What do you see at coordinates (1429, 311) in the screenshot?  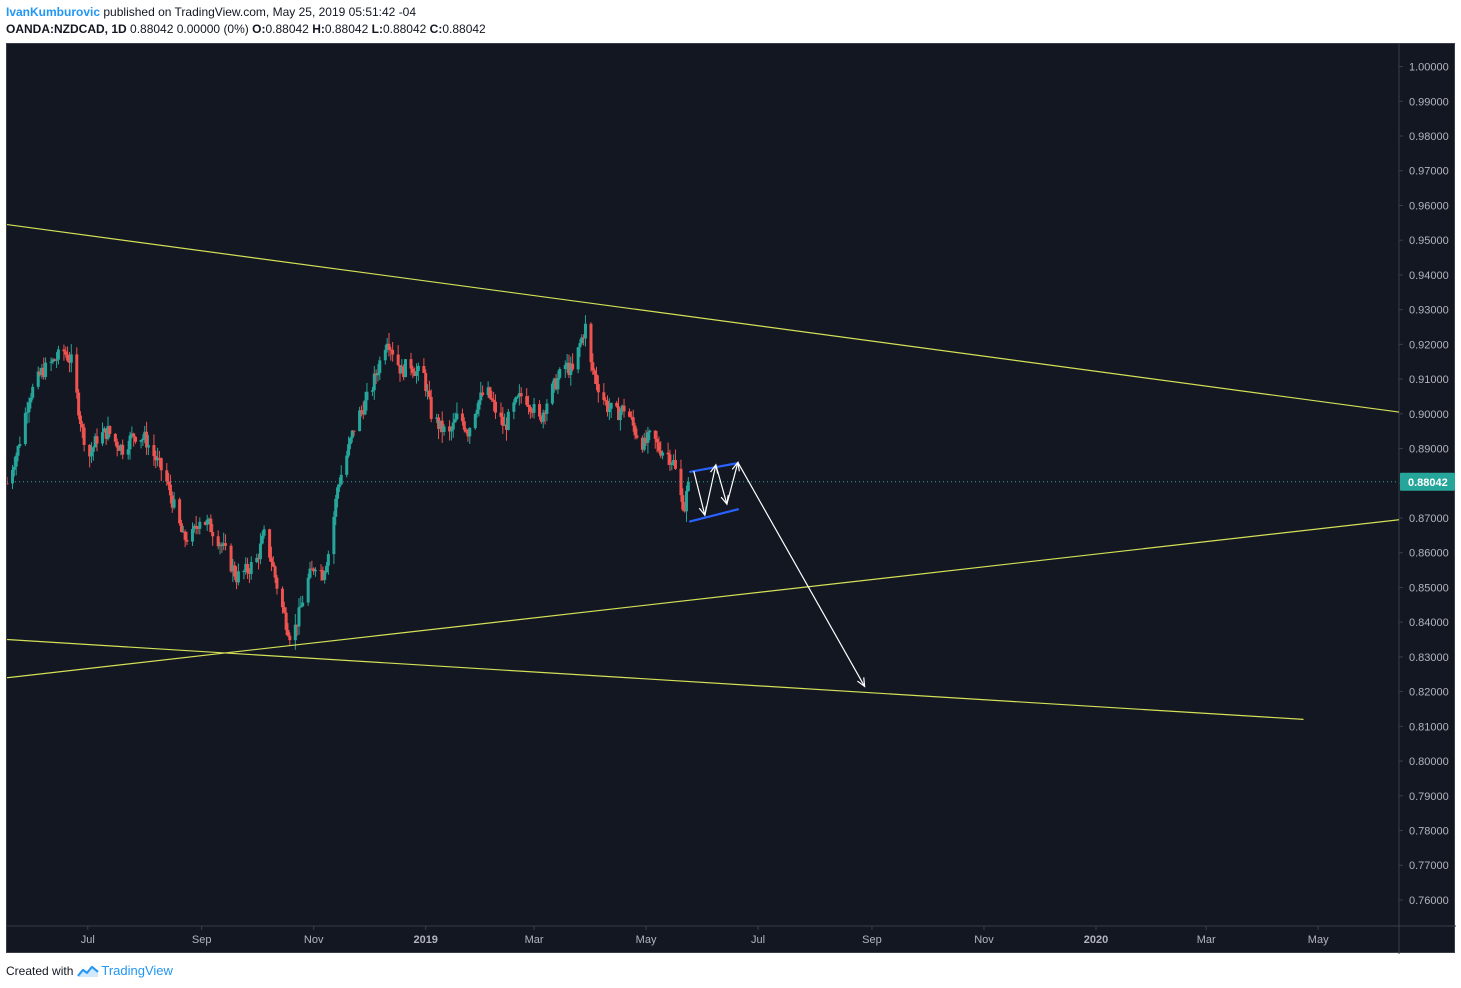 I see `price-tick-label: 0.93000` at bounding box center [1429, 311].